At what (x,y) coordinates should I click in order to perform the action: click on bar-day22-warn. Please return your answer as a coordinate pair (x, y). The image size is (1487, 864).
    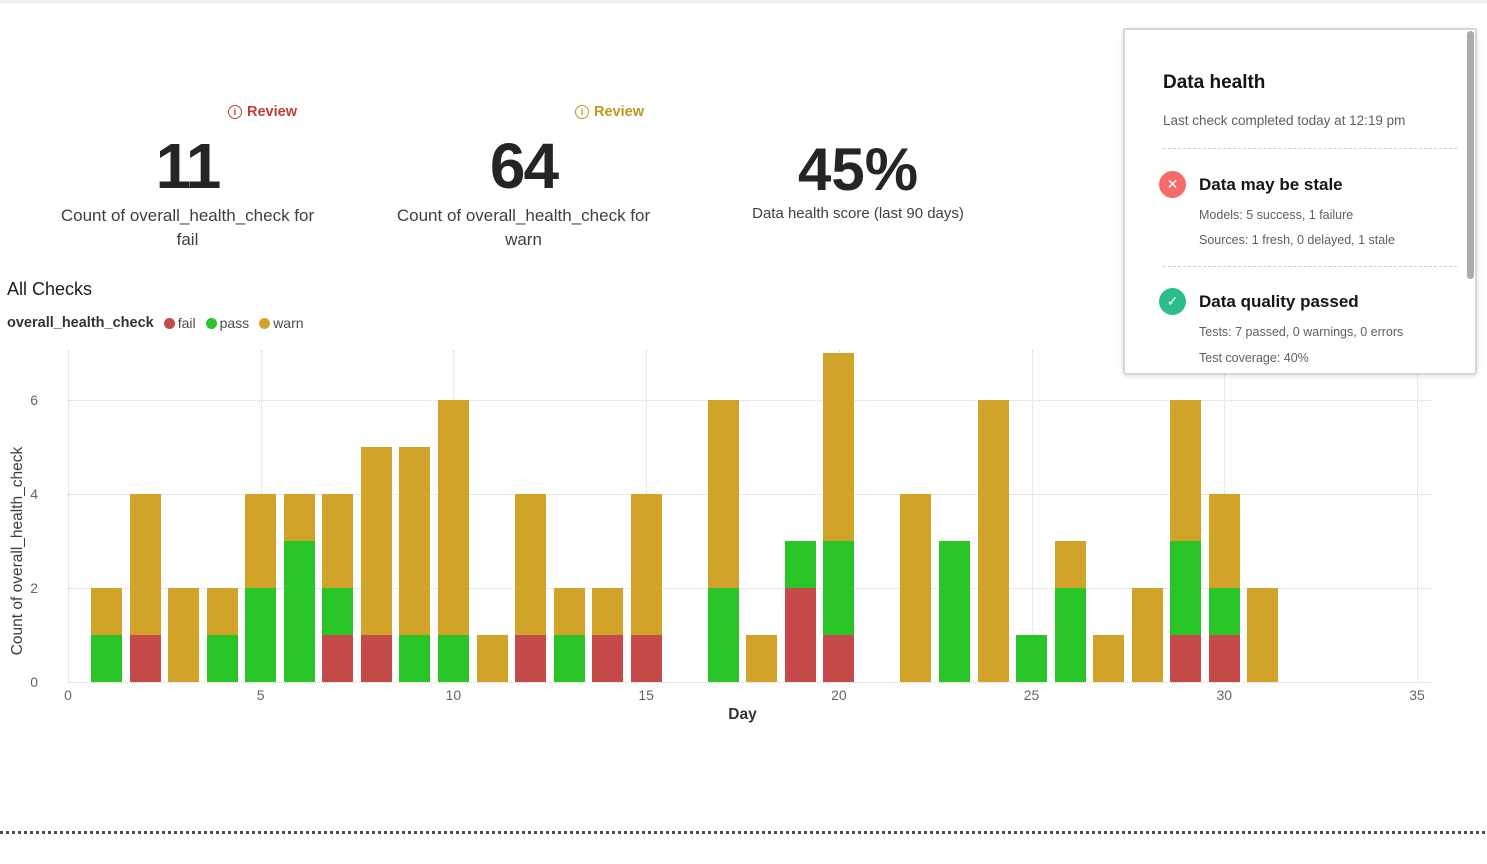
    Looking at the image, I should click on (916, 588).